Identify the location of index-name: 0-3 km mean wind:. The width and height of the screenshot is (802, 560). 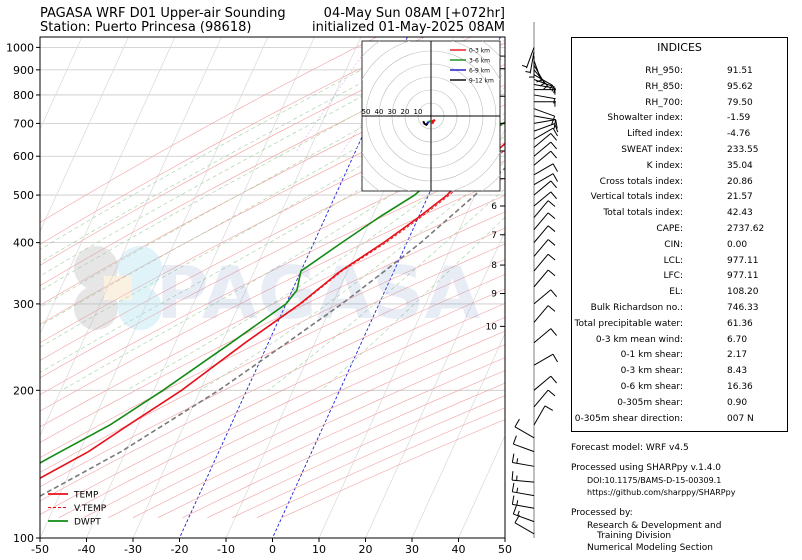
(639, 339).